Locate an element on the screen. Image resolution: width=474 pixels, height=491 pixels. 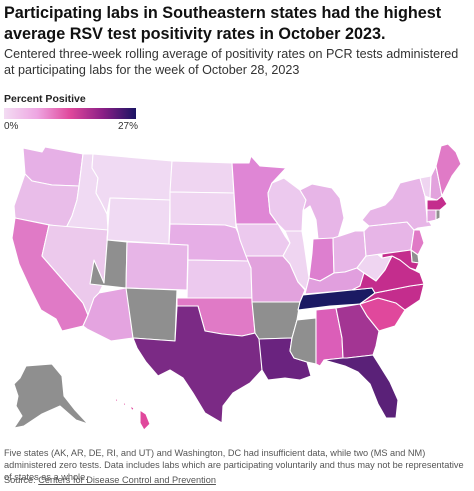
state-WY is located at coordinates (138, 221).